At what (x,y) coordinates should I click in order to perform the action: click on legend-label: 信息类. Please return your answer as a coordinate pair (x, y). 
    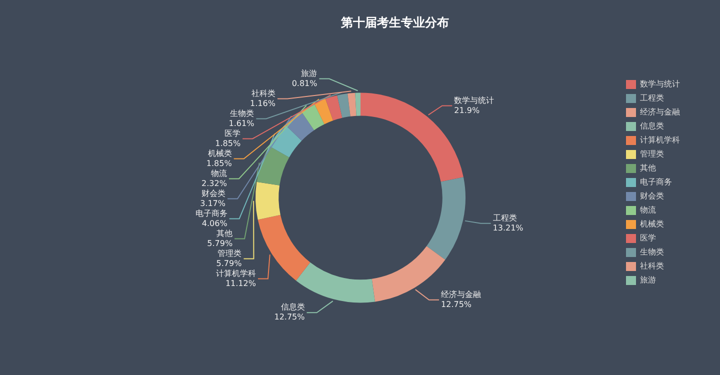
    Looking at the image, I should click on (652, 126).